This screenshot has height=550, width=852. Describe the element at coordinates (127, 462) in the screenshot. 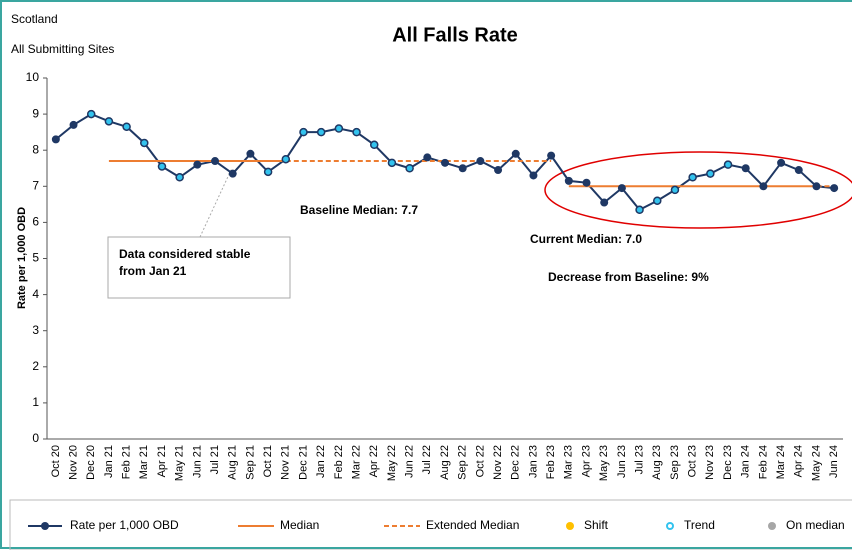

I see `x-tick-label: Feb 21` at that location.